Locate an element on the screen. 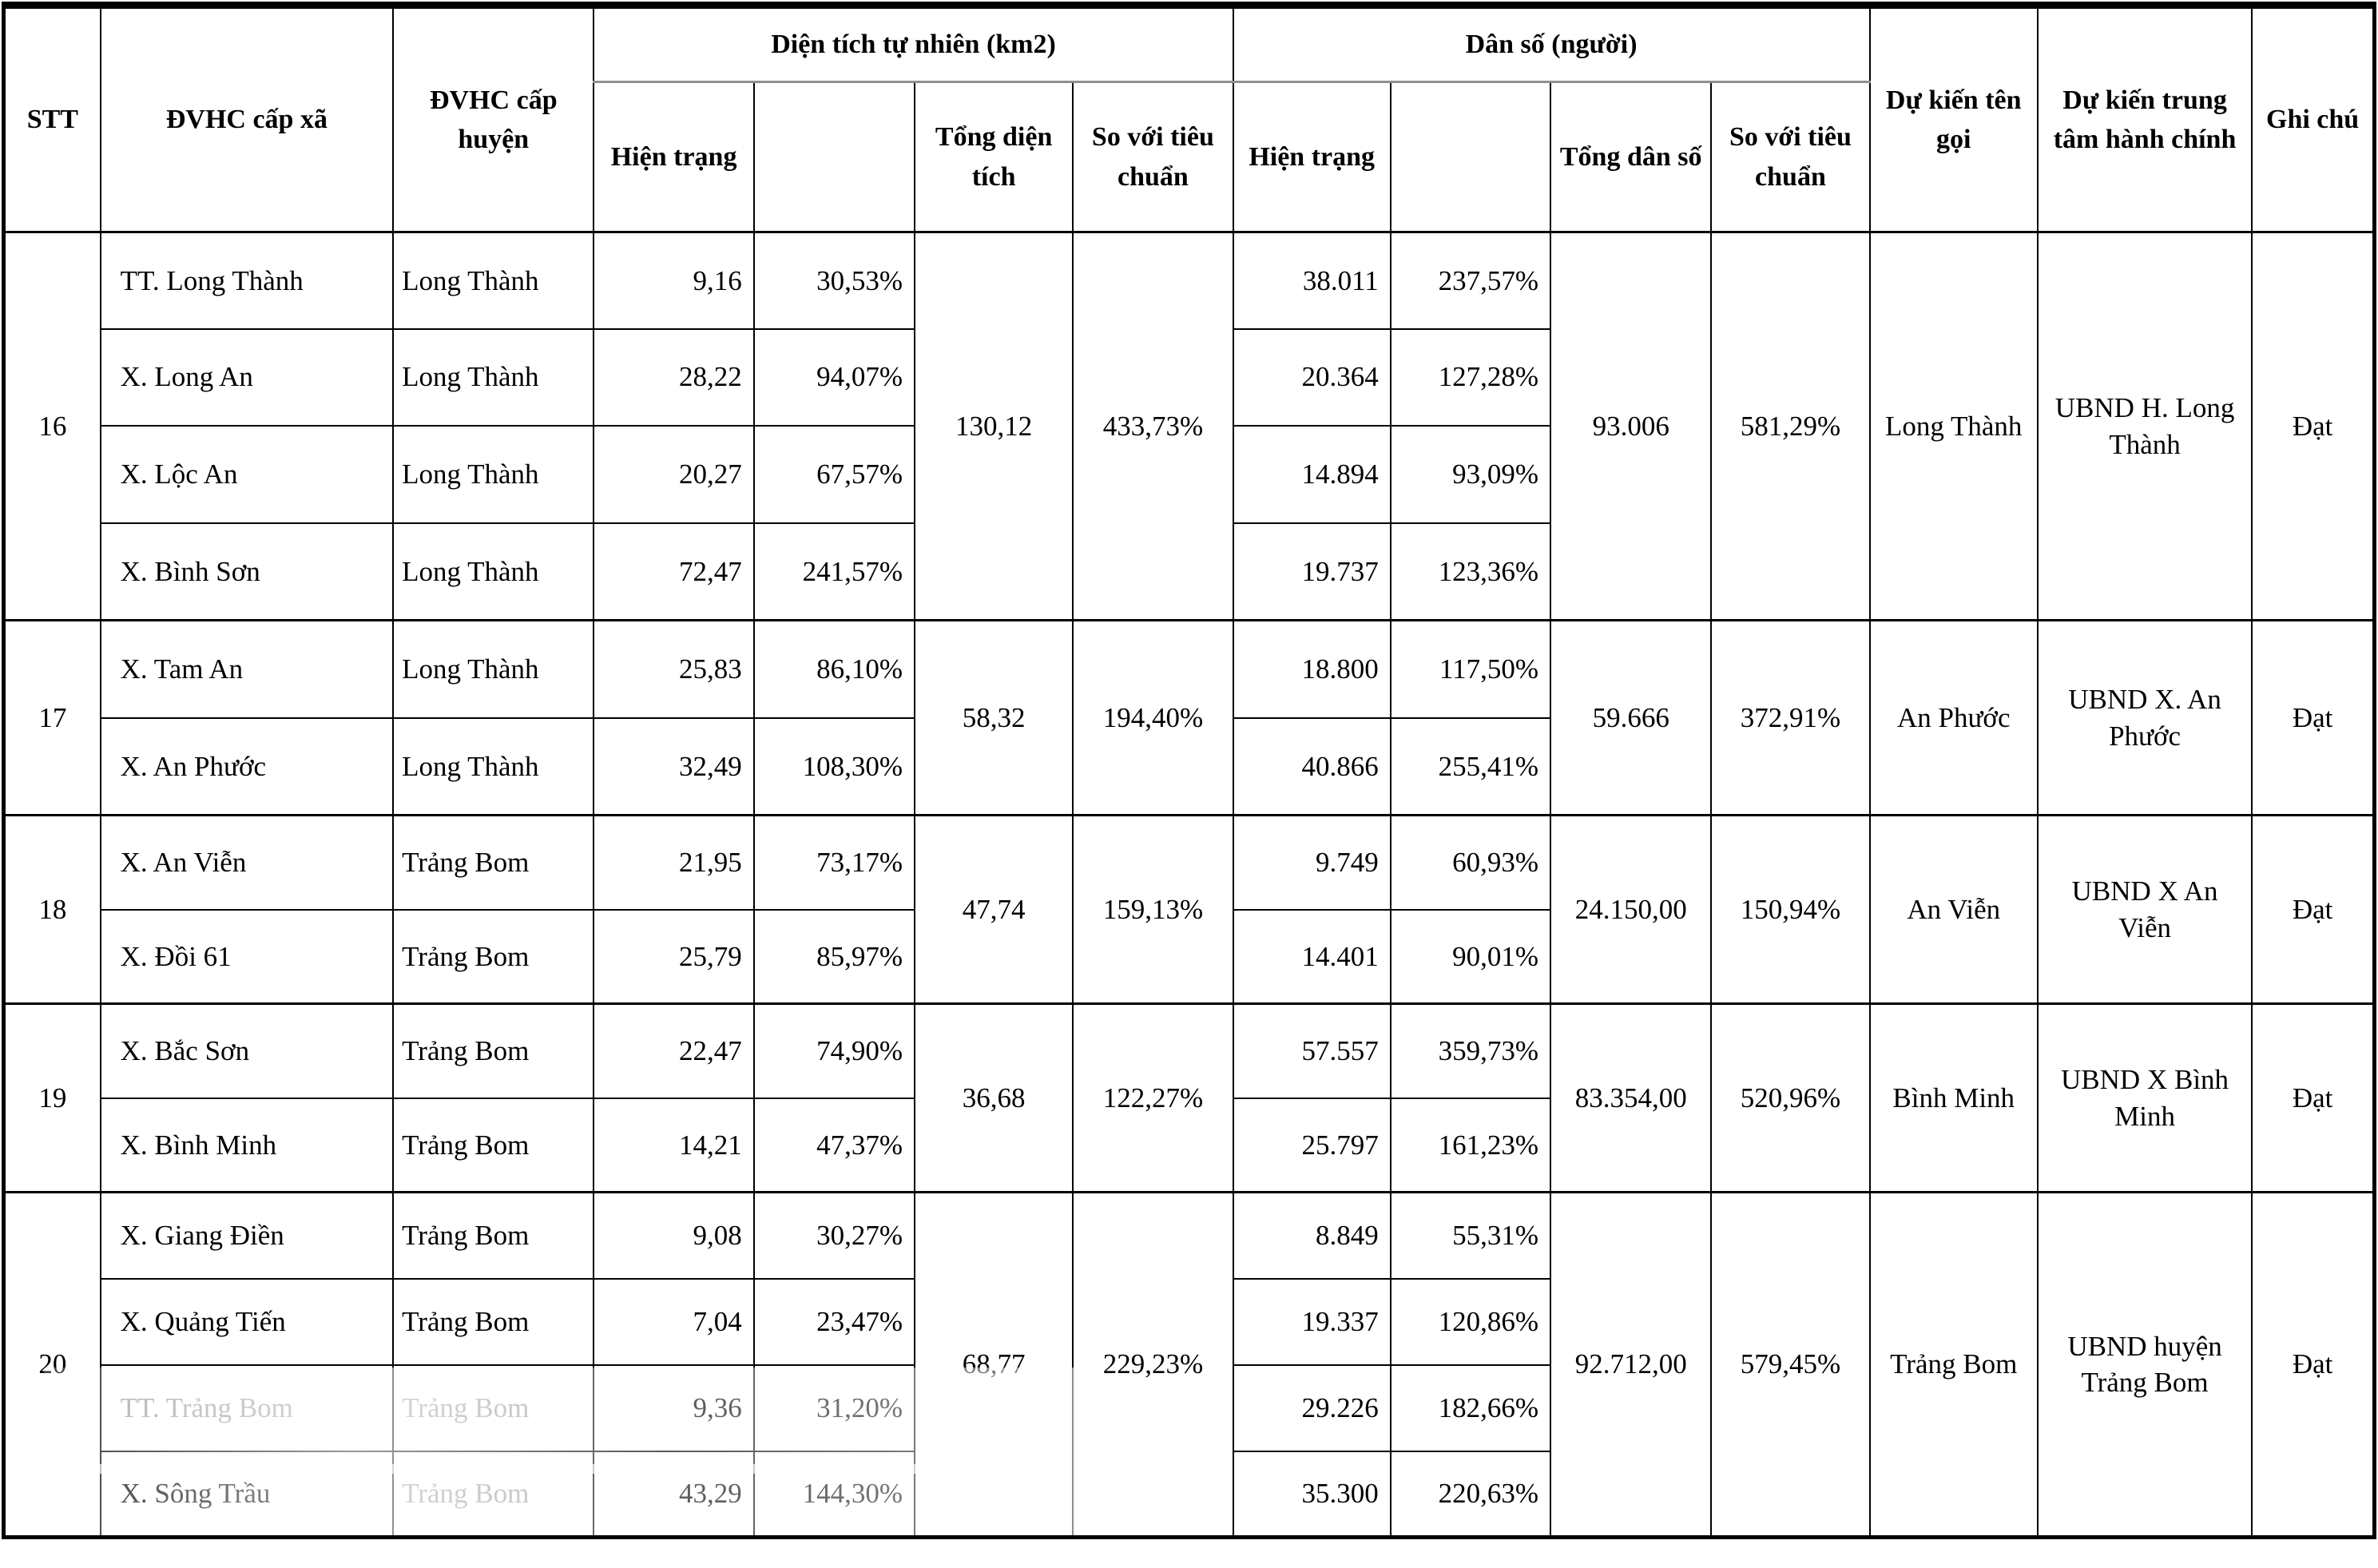 This screenshot has height=1568, width=2378. total-pop-cell: 59.666 is located at coordinates (1632, 717).